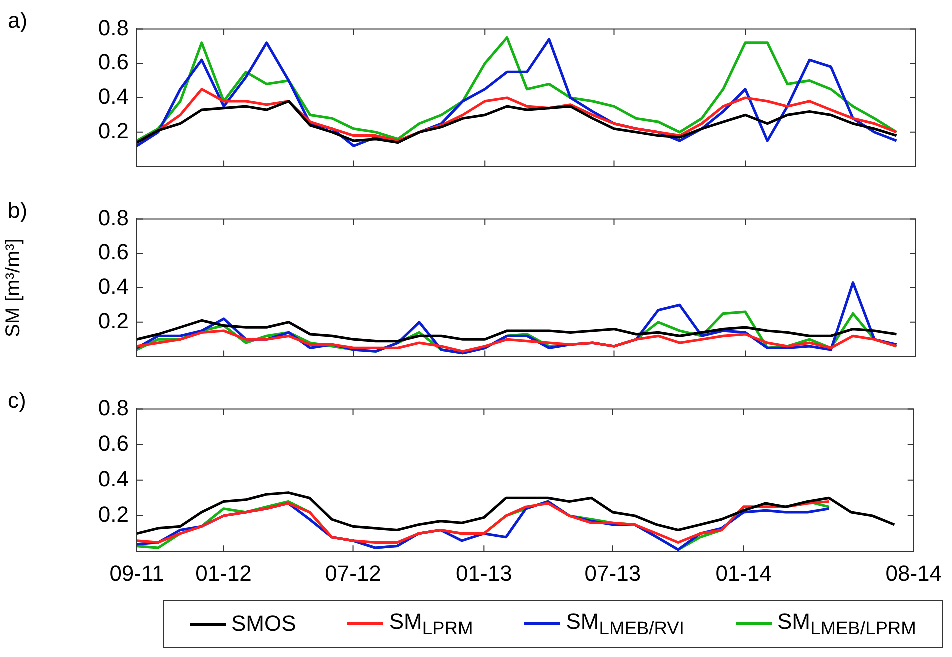 Image resolution: width=952 pixels, height=657 pixels. What do you see at coordinates (613, 573) in the screenshot?
I see `x-tick-label: 07-13` at bounding box center [613, 573].